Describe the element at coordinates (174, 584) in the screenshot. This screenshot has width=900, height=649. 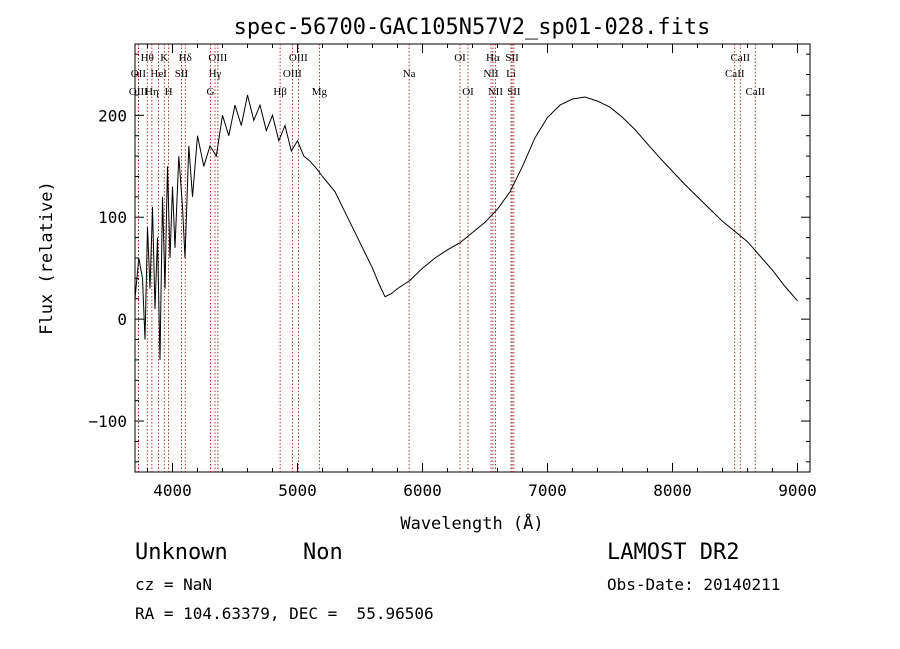
I see `redshift-label: cz = NaN` at that location.